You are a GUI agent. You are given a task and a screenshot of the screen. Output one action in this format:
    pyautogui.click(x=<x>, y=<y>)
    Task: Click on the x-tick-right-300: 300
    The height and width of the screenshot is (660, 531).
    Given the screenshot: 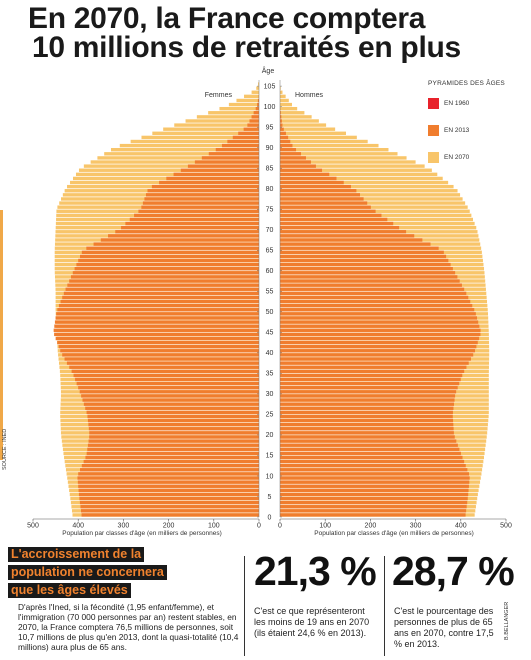 What is the action you would take?
    pyautogui.click(x=416, y=526)
    